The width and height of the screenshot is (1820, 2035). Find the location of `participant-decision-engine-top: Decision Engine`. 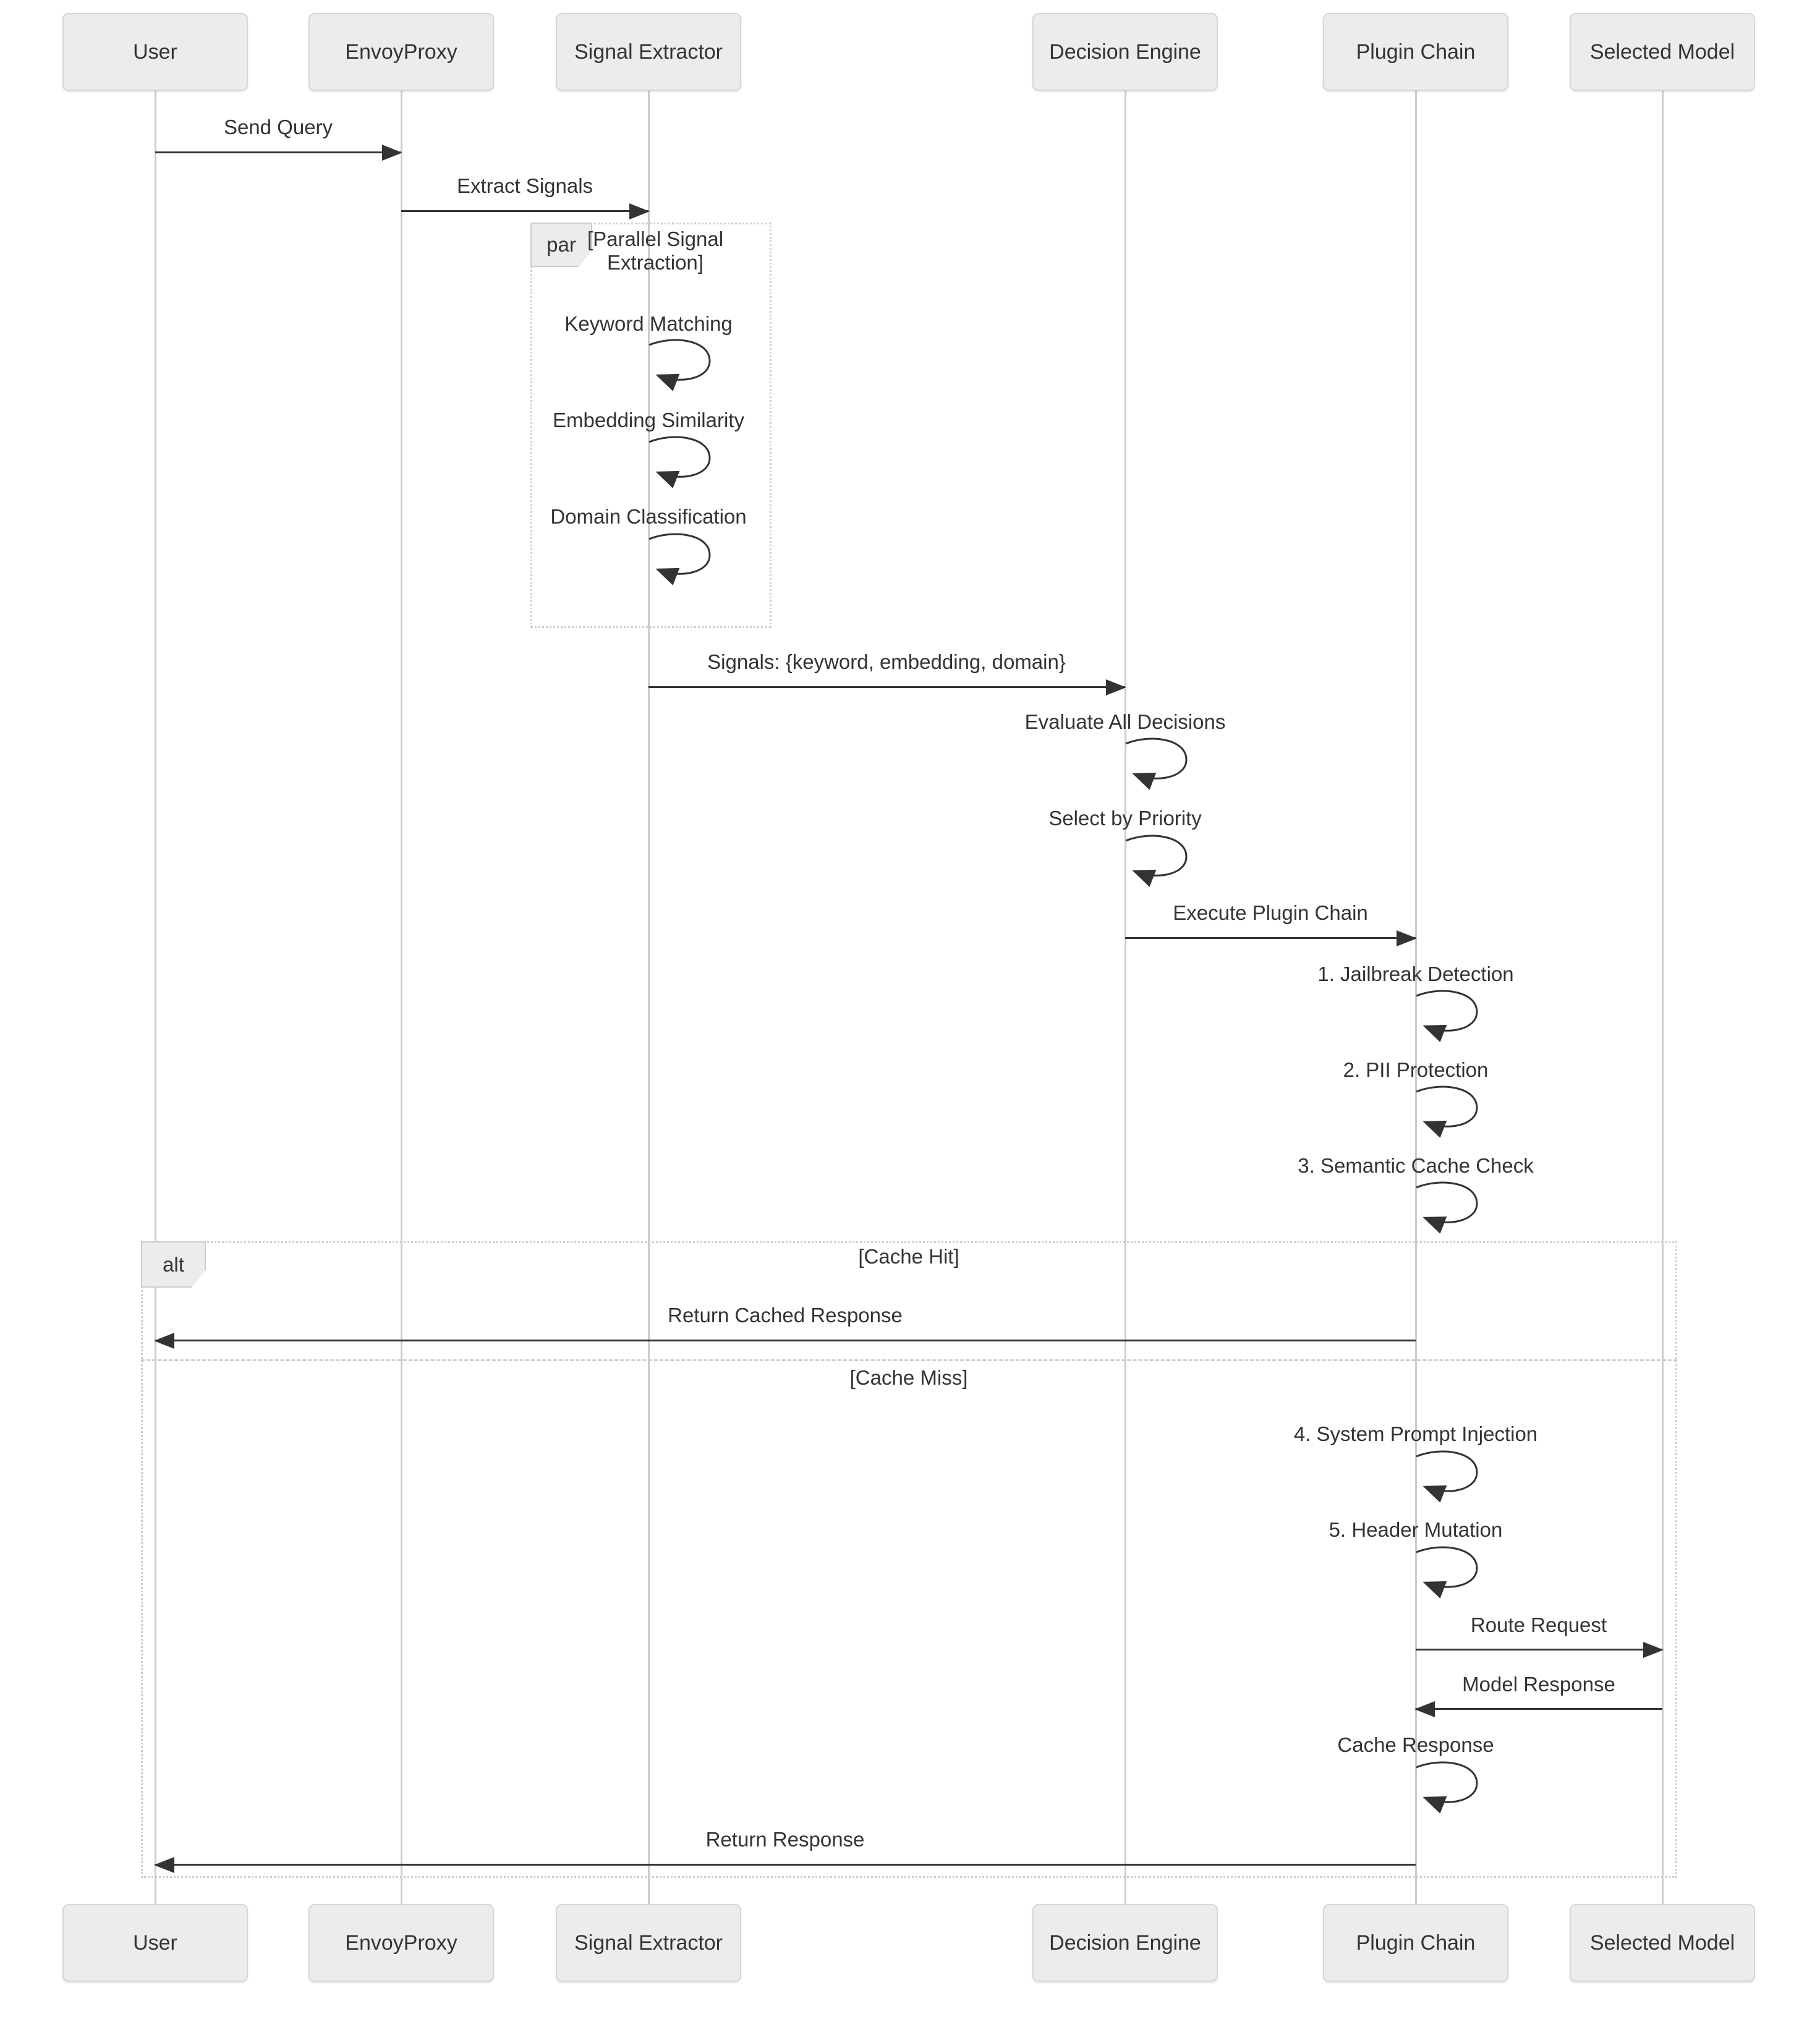

participant-decision-engine-top: Decision Engine is located at coordinates (1125, 52).